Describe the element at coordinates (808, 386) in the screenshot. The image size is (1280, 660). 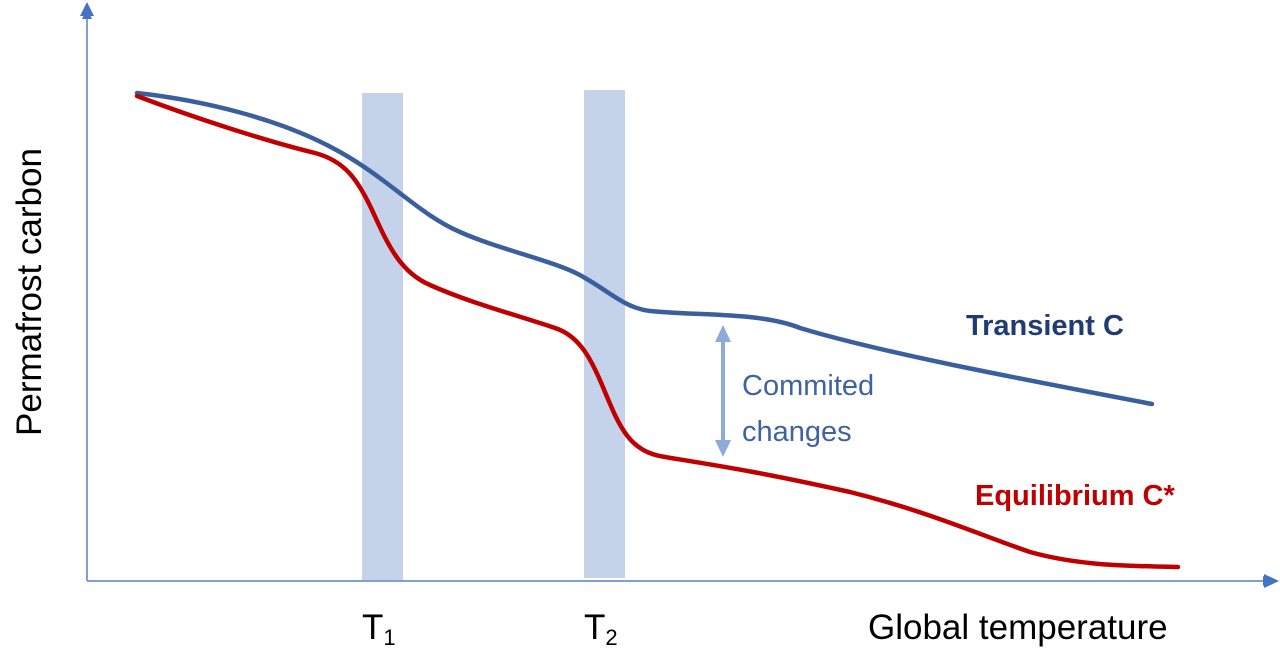
I see `committed-line-1: Commited` at that location.